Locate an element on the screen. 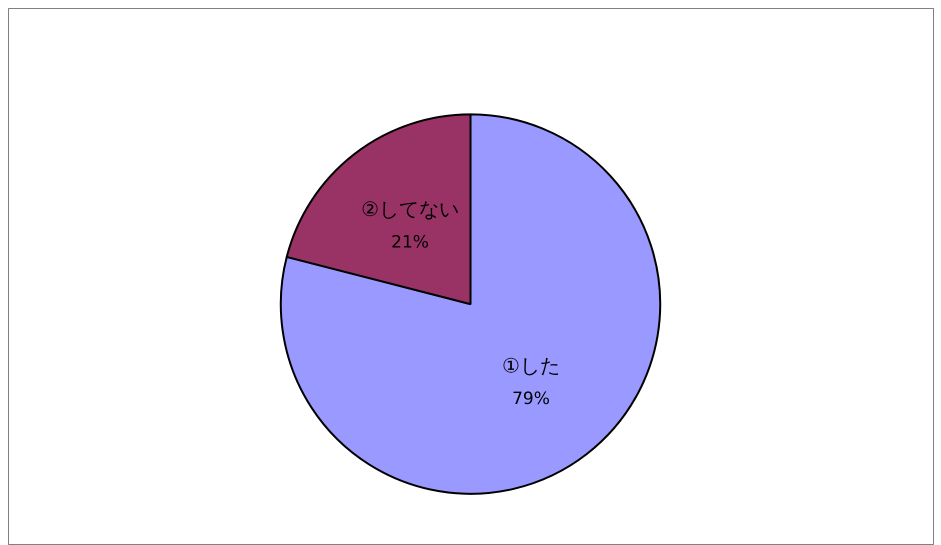  slice-label: ①した is located at coordinates (531, 365).